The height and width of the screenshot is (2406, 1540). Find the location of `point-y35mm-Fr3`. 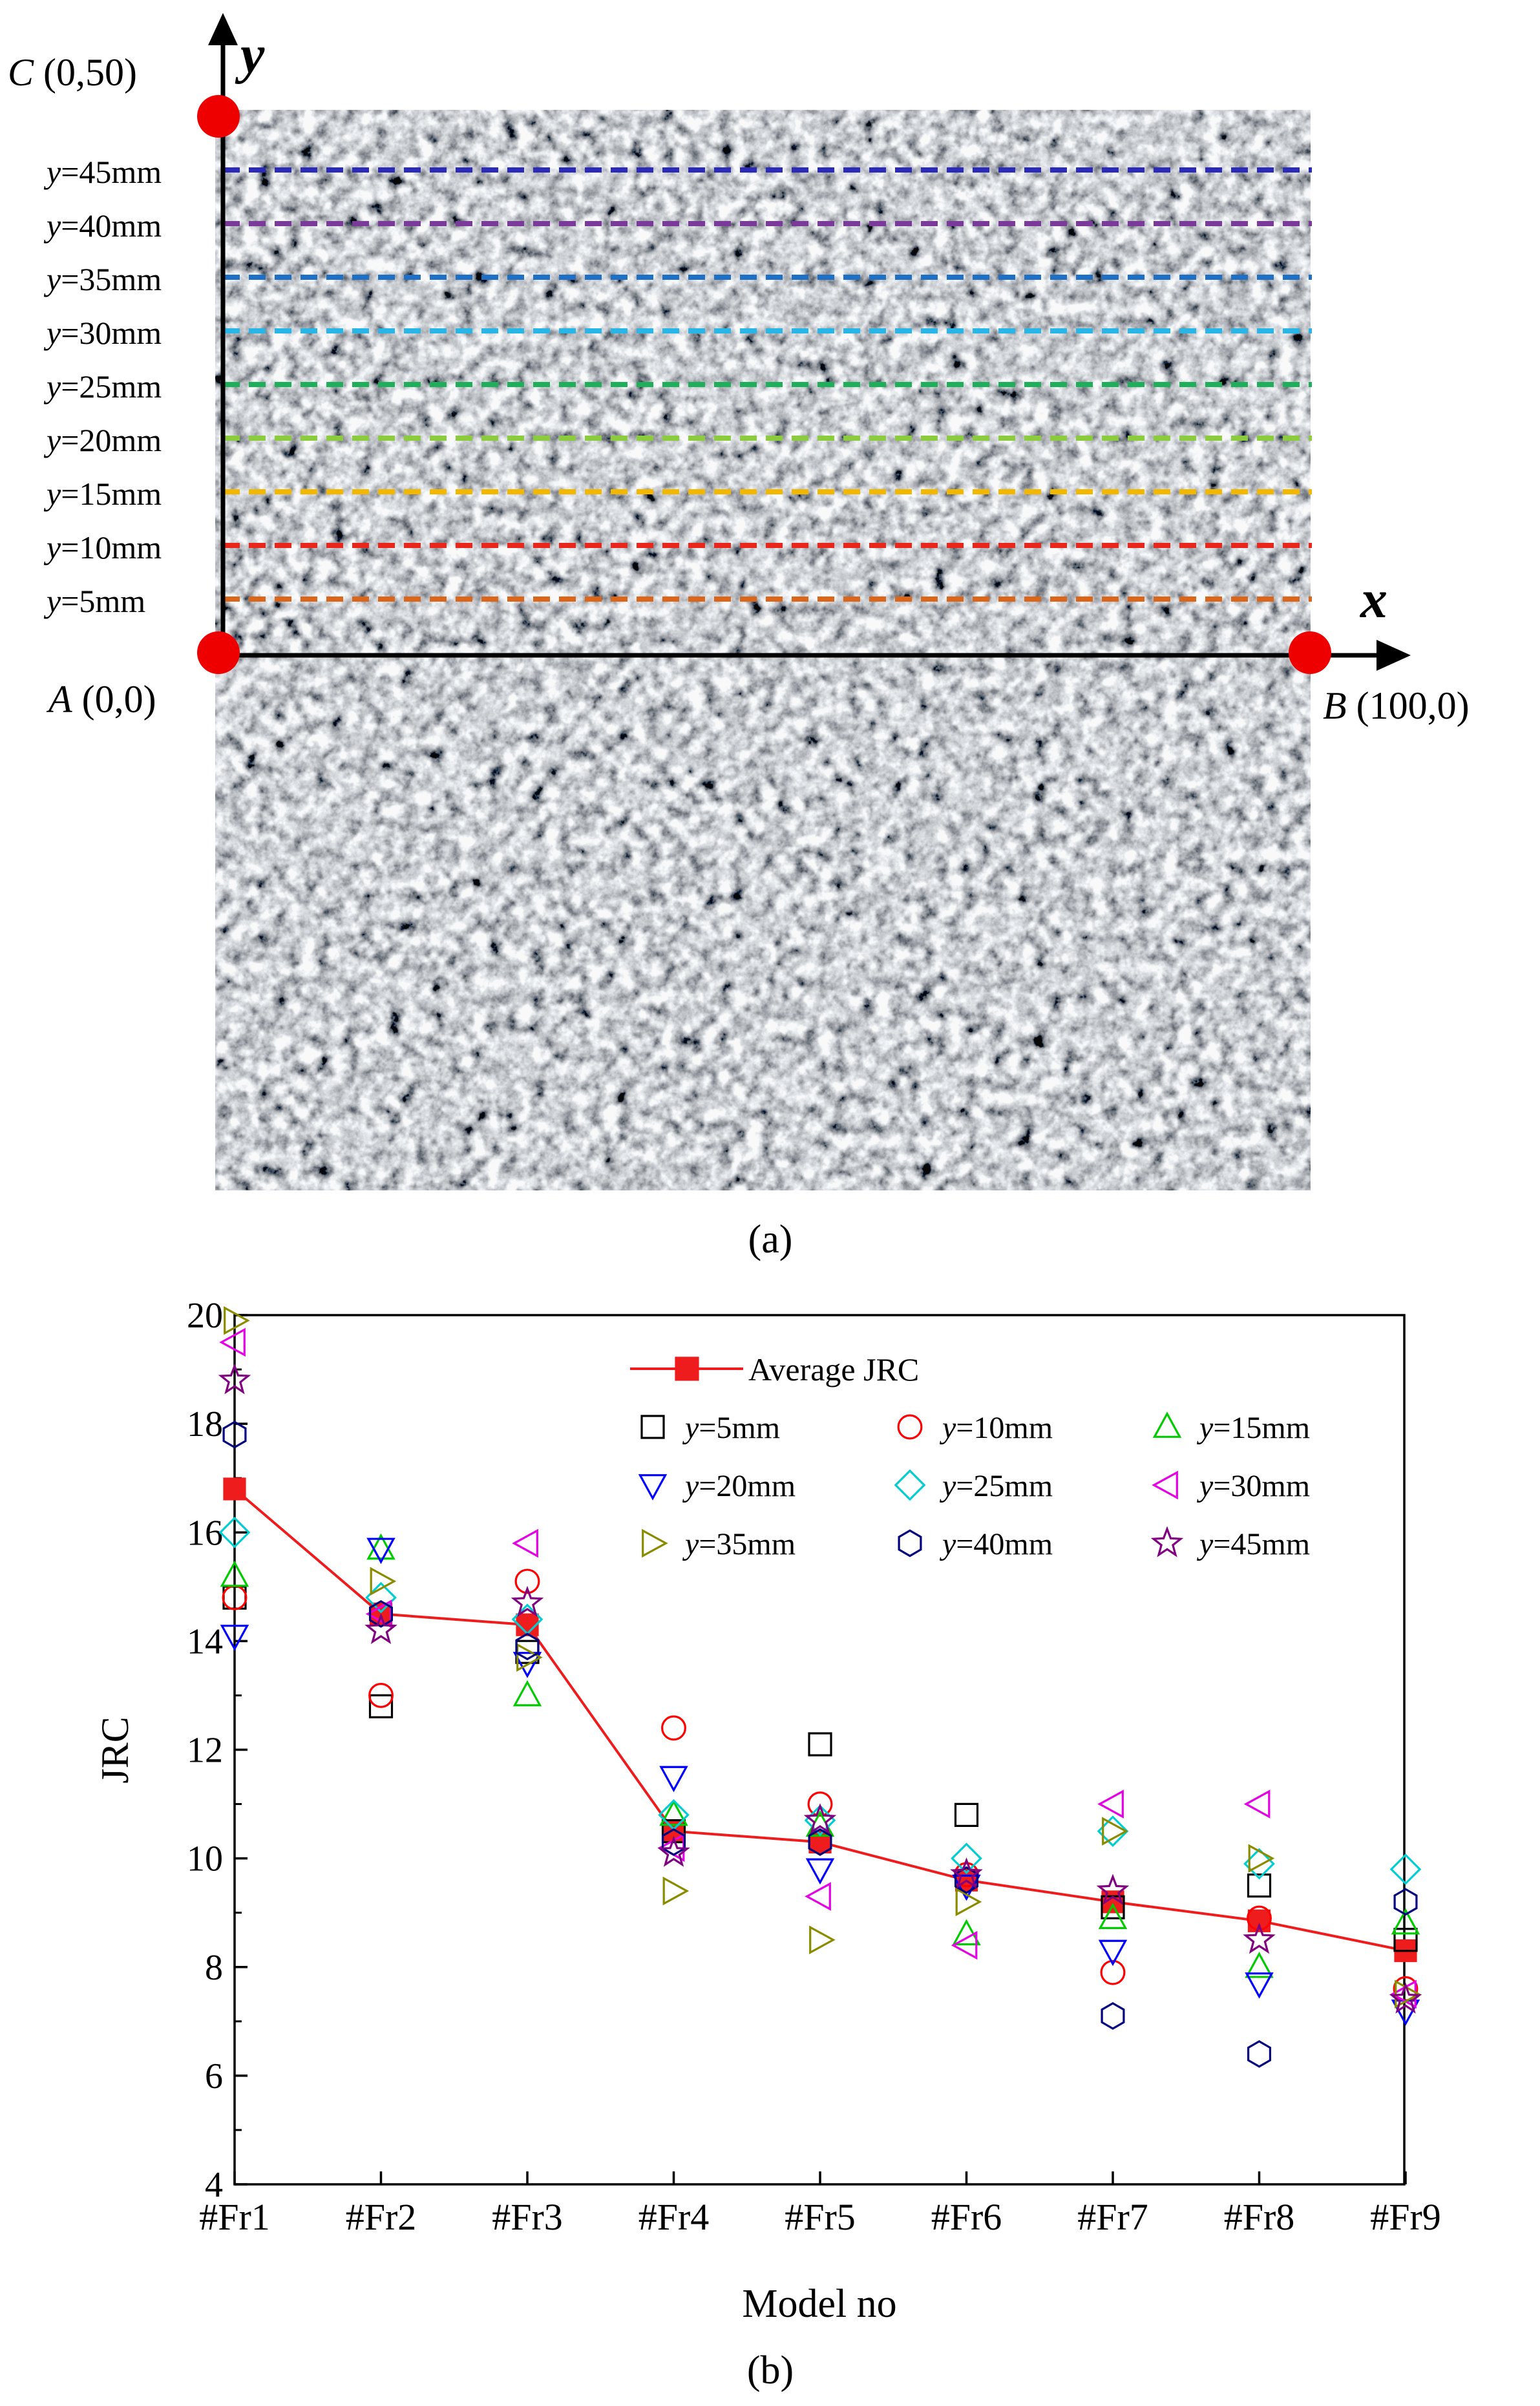

point-y35mm-Fr3 is located at coordinates (529, 1657).